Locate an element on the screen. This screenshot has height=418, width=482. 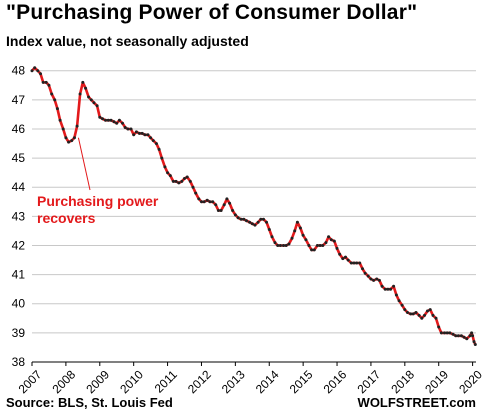
x-tick-label: 2007 is located at coordinates (30, 381).